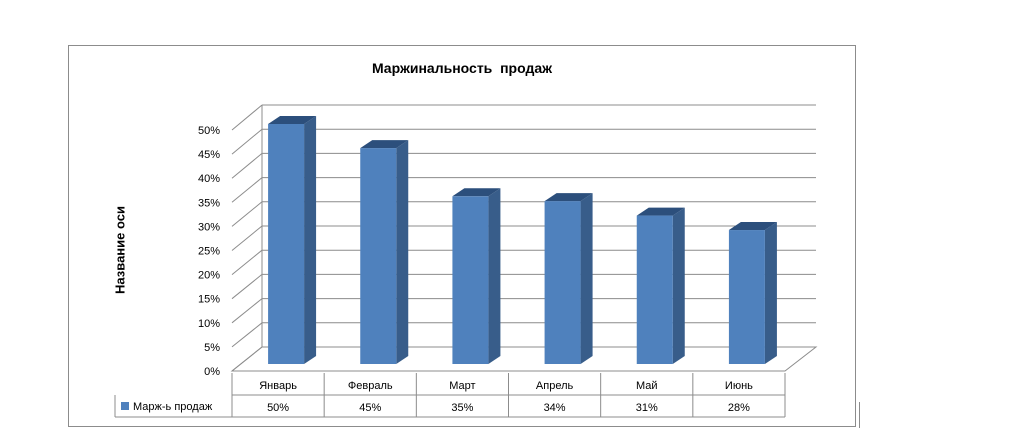  What do you see at coordinates (555, 408) in the screenshot?
I see `data-label: 34%` at bounding box center [555, 408].